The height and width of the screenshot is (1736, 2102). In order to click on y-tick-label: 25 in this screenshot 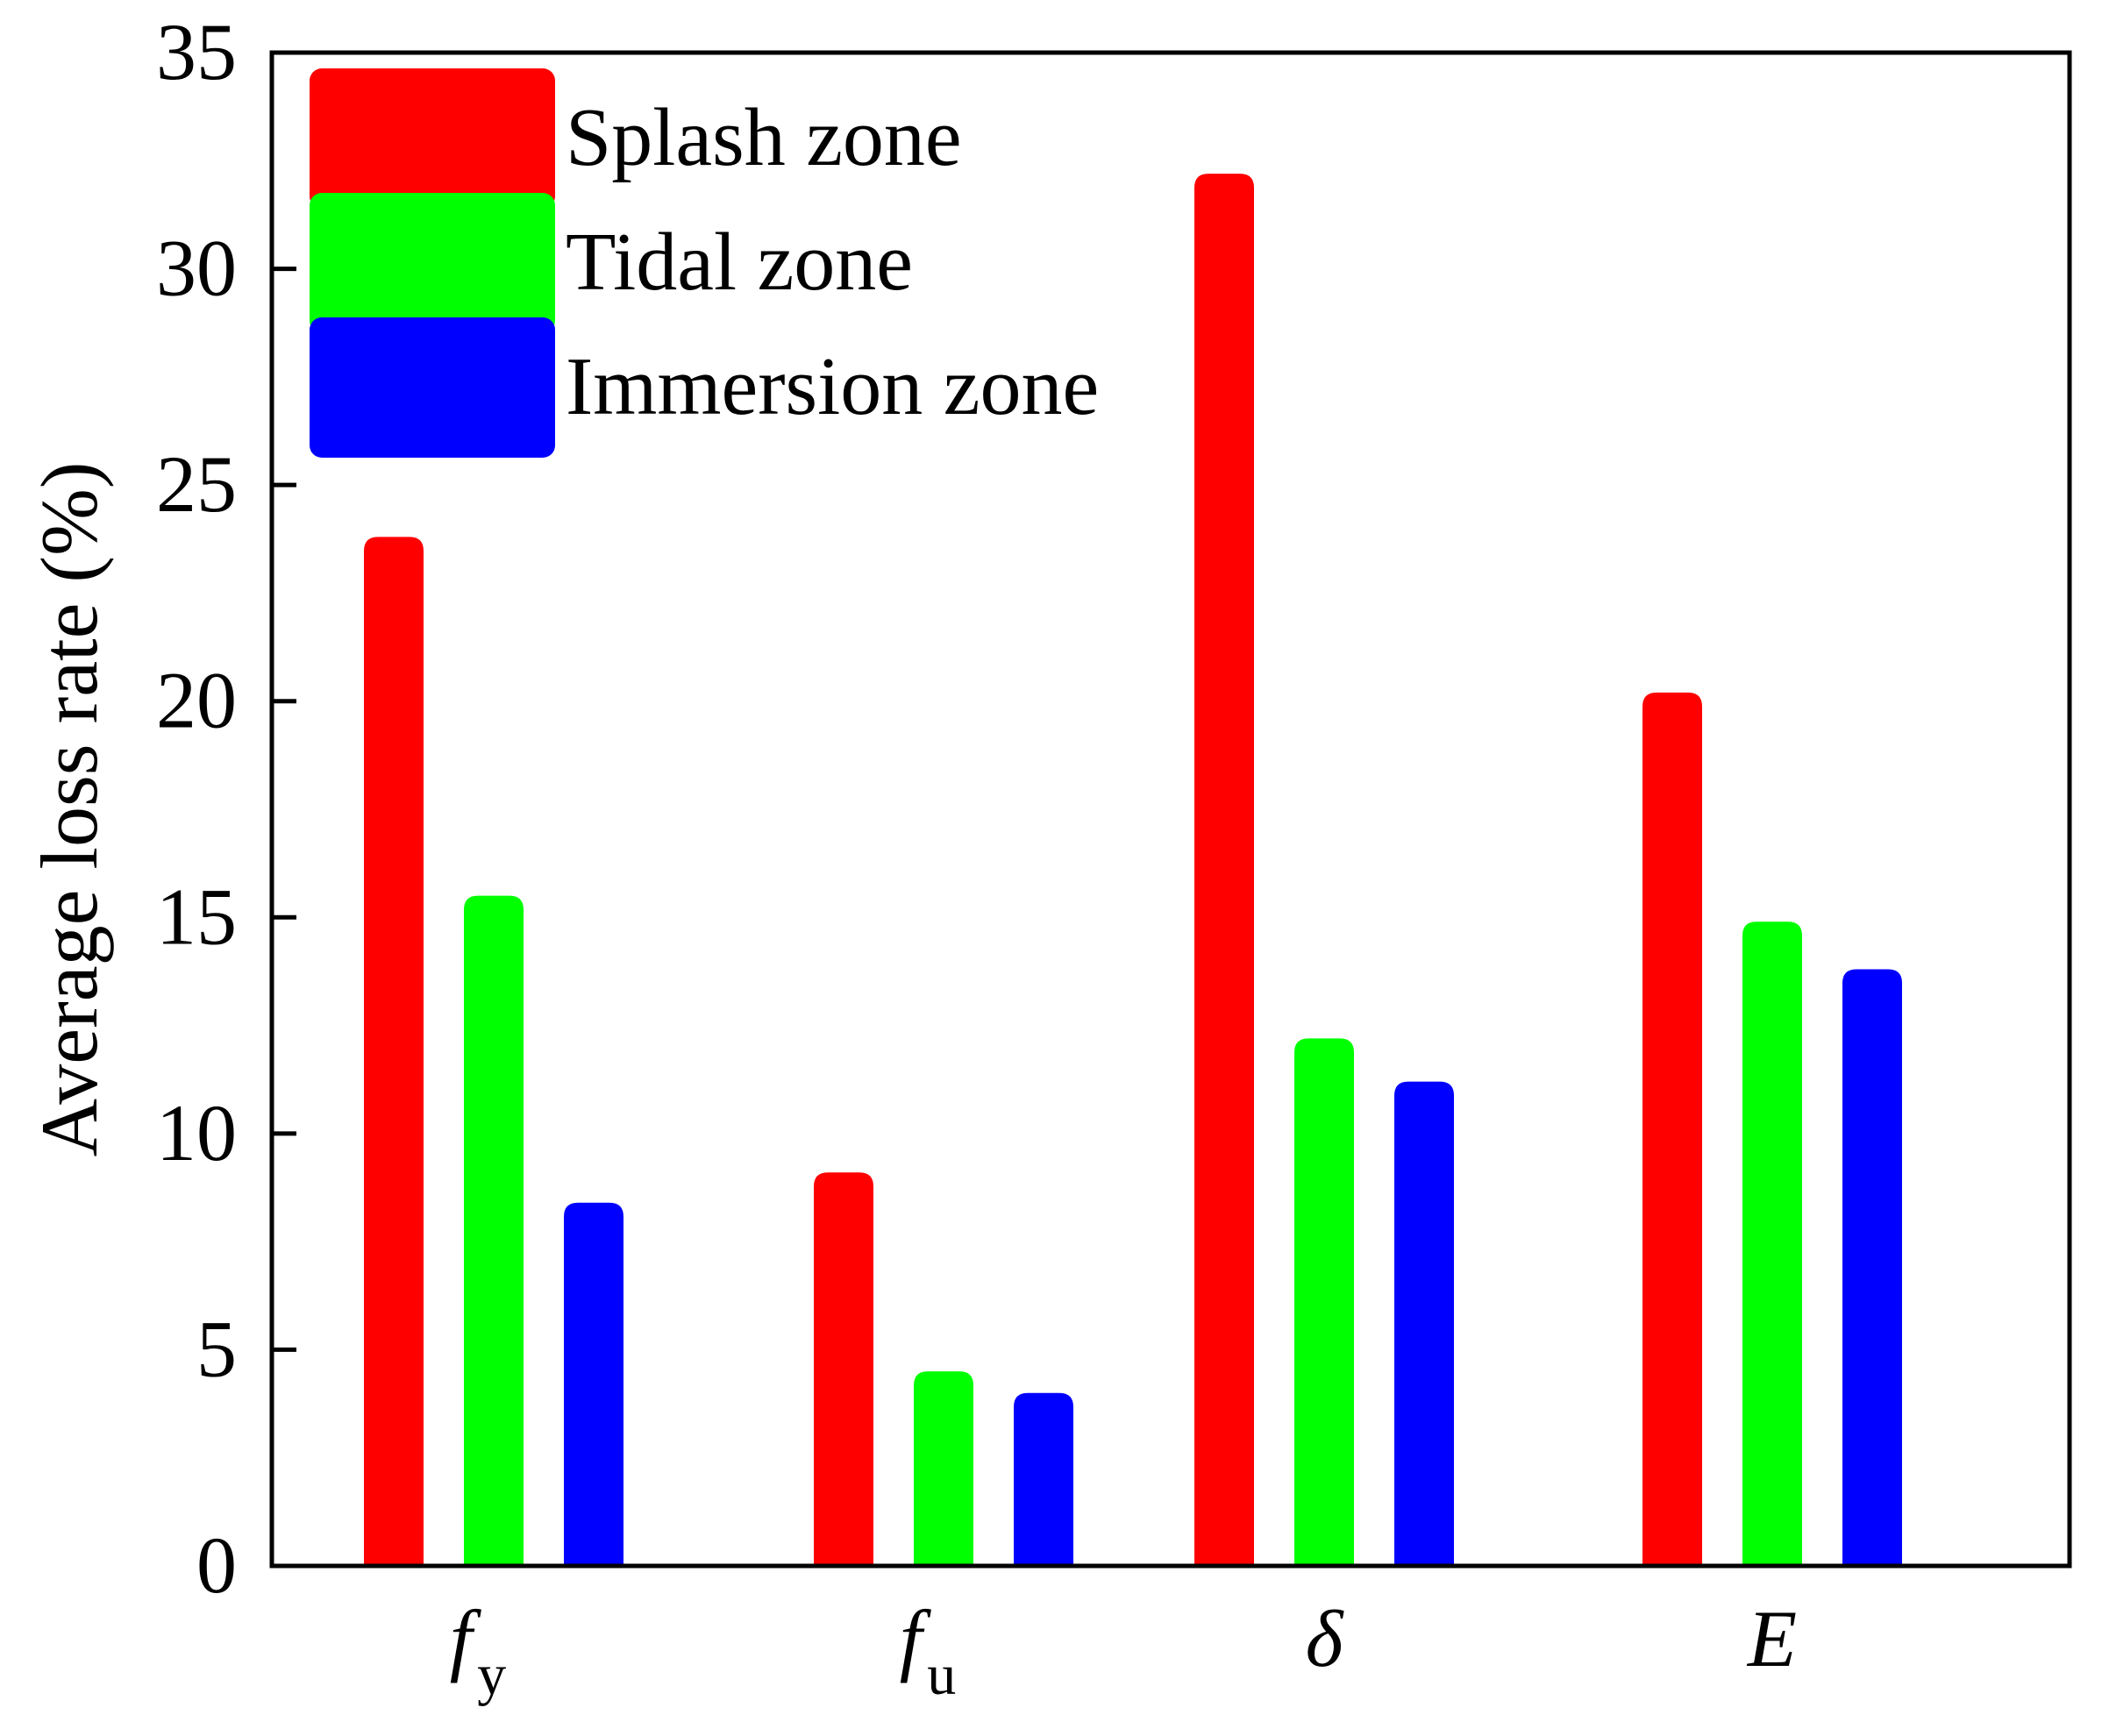, I will do `click(196, 484)`.